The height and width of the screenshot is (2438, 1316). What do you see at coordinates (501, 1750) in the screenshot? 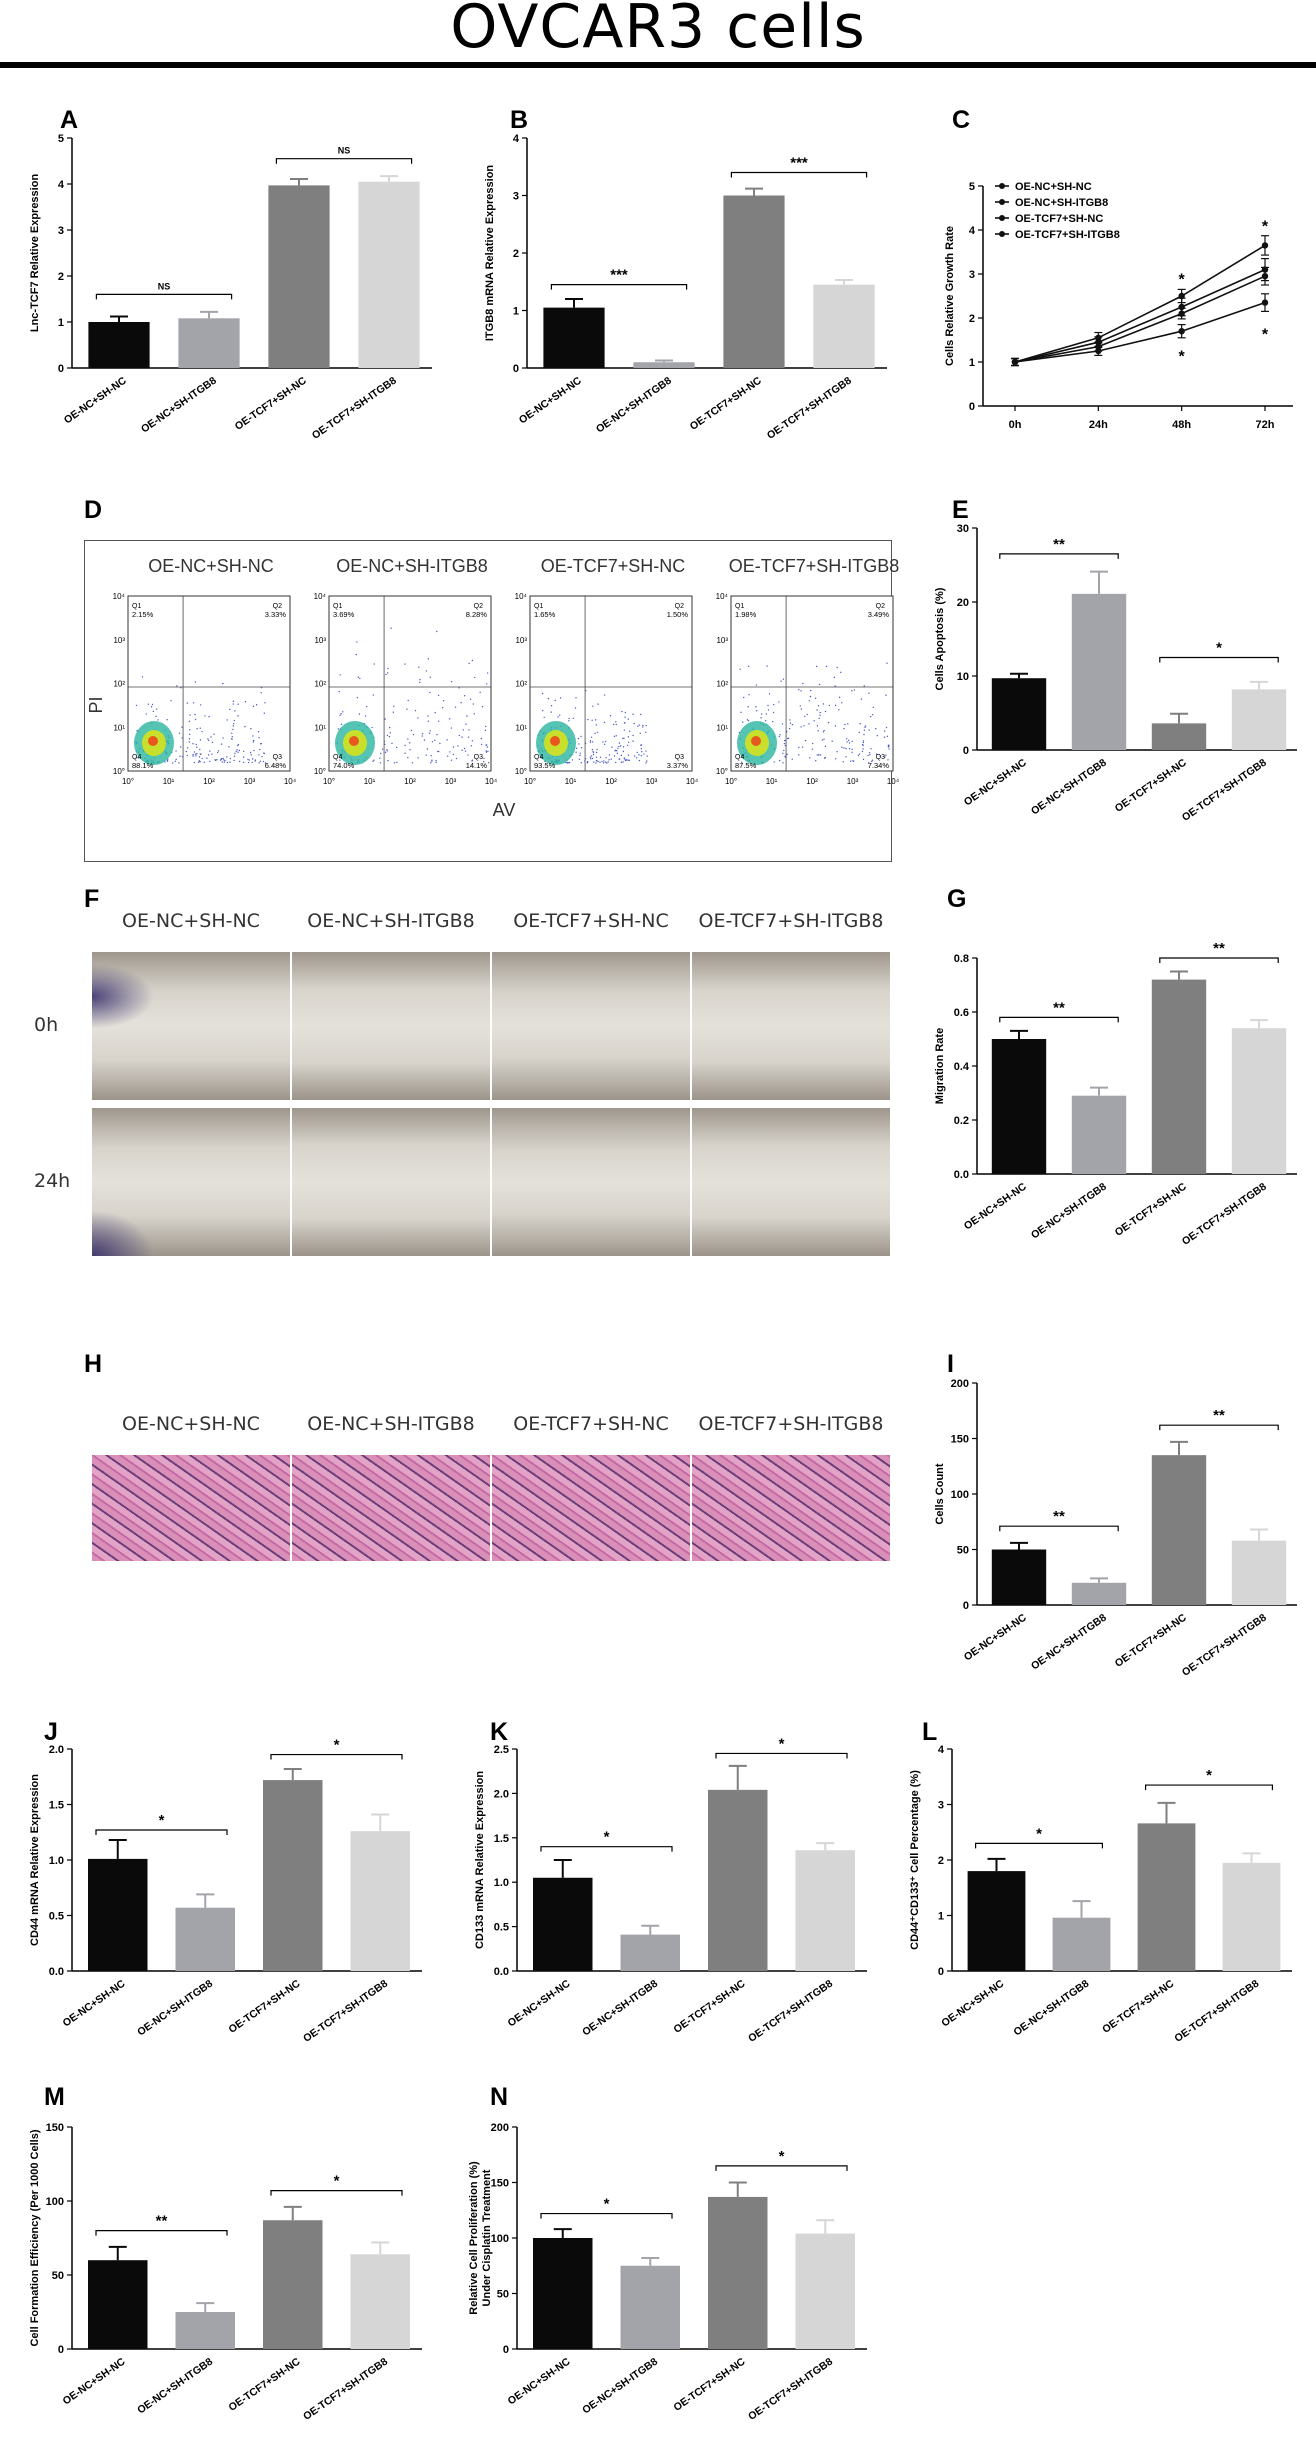
I see `y-tick-label: 2.5` at bounding box center [501, 1750].